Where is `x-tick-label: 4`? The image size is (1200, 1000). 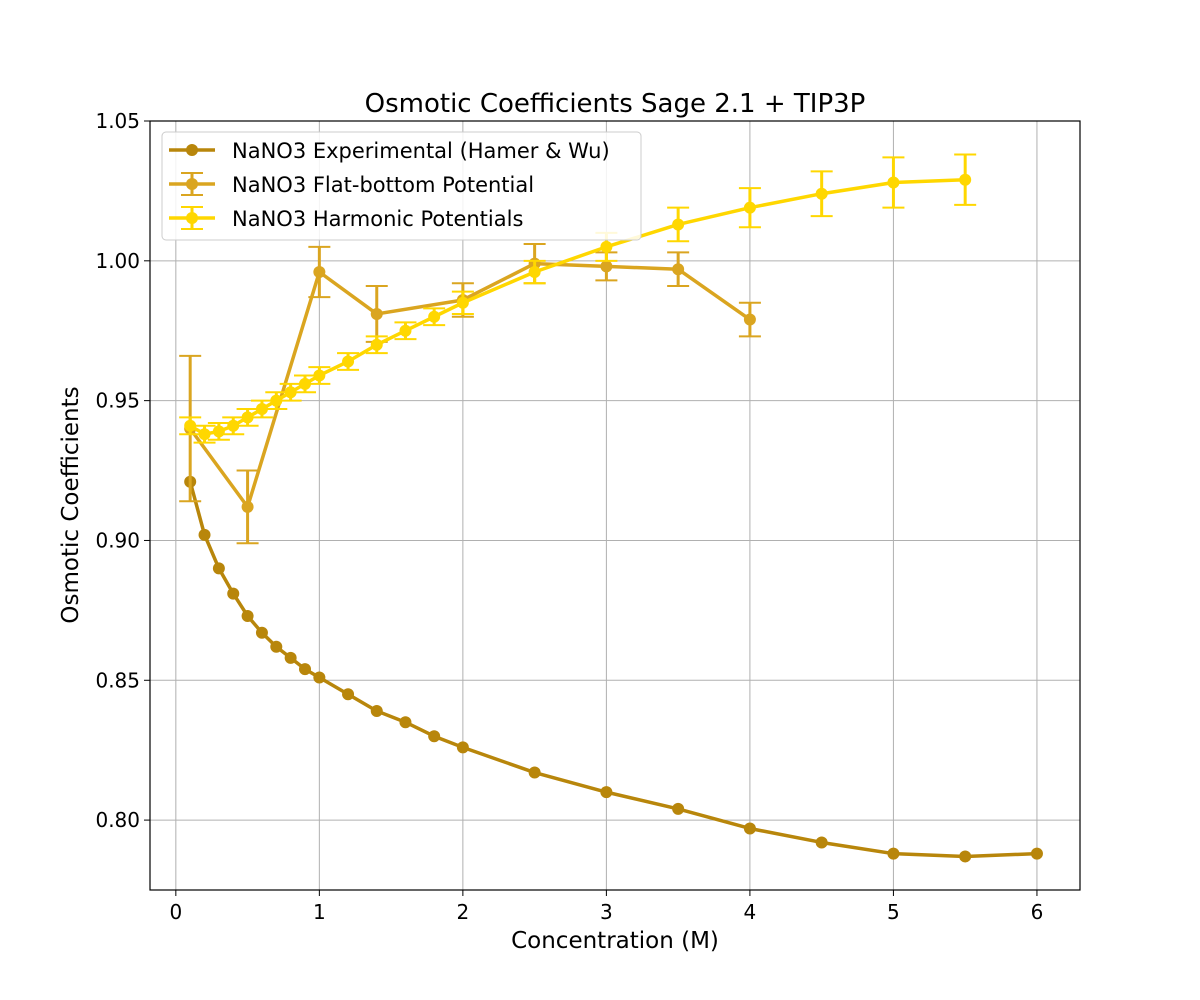 x-tick-label: 4 is located at coordinates (750, 912).